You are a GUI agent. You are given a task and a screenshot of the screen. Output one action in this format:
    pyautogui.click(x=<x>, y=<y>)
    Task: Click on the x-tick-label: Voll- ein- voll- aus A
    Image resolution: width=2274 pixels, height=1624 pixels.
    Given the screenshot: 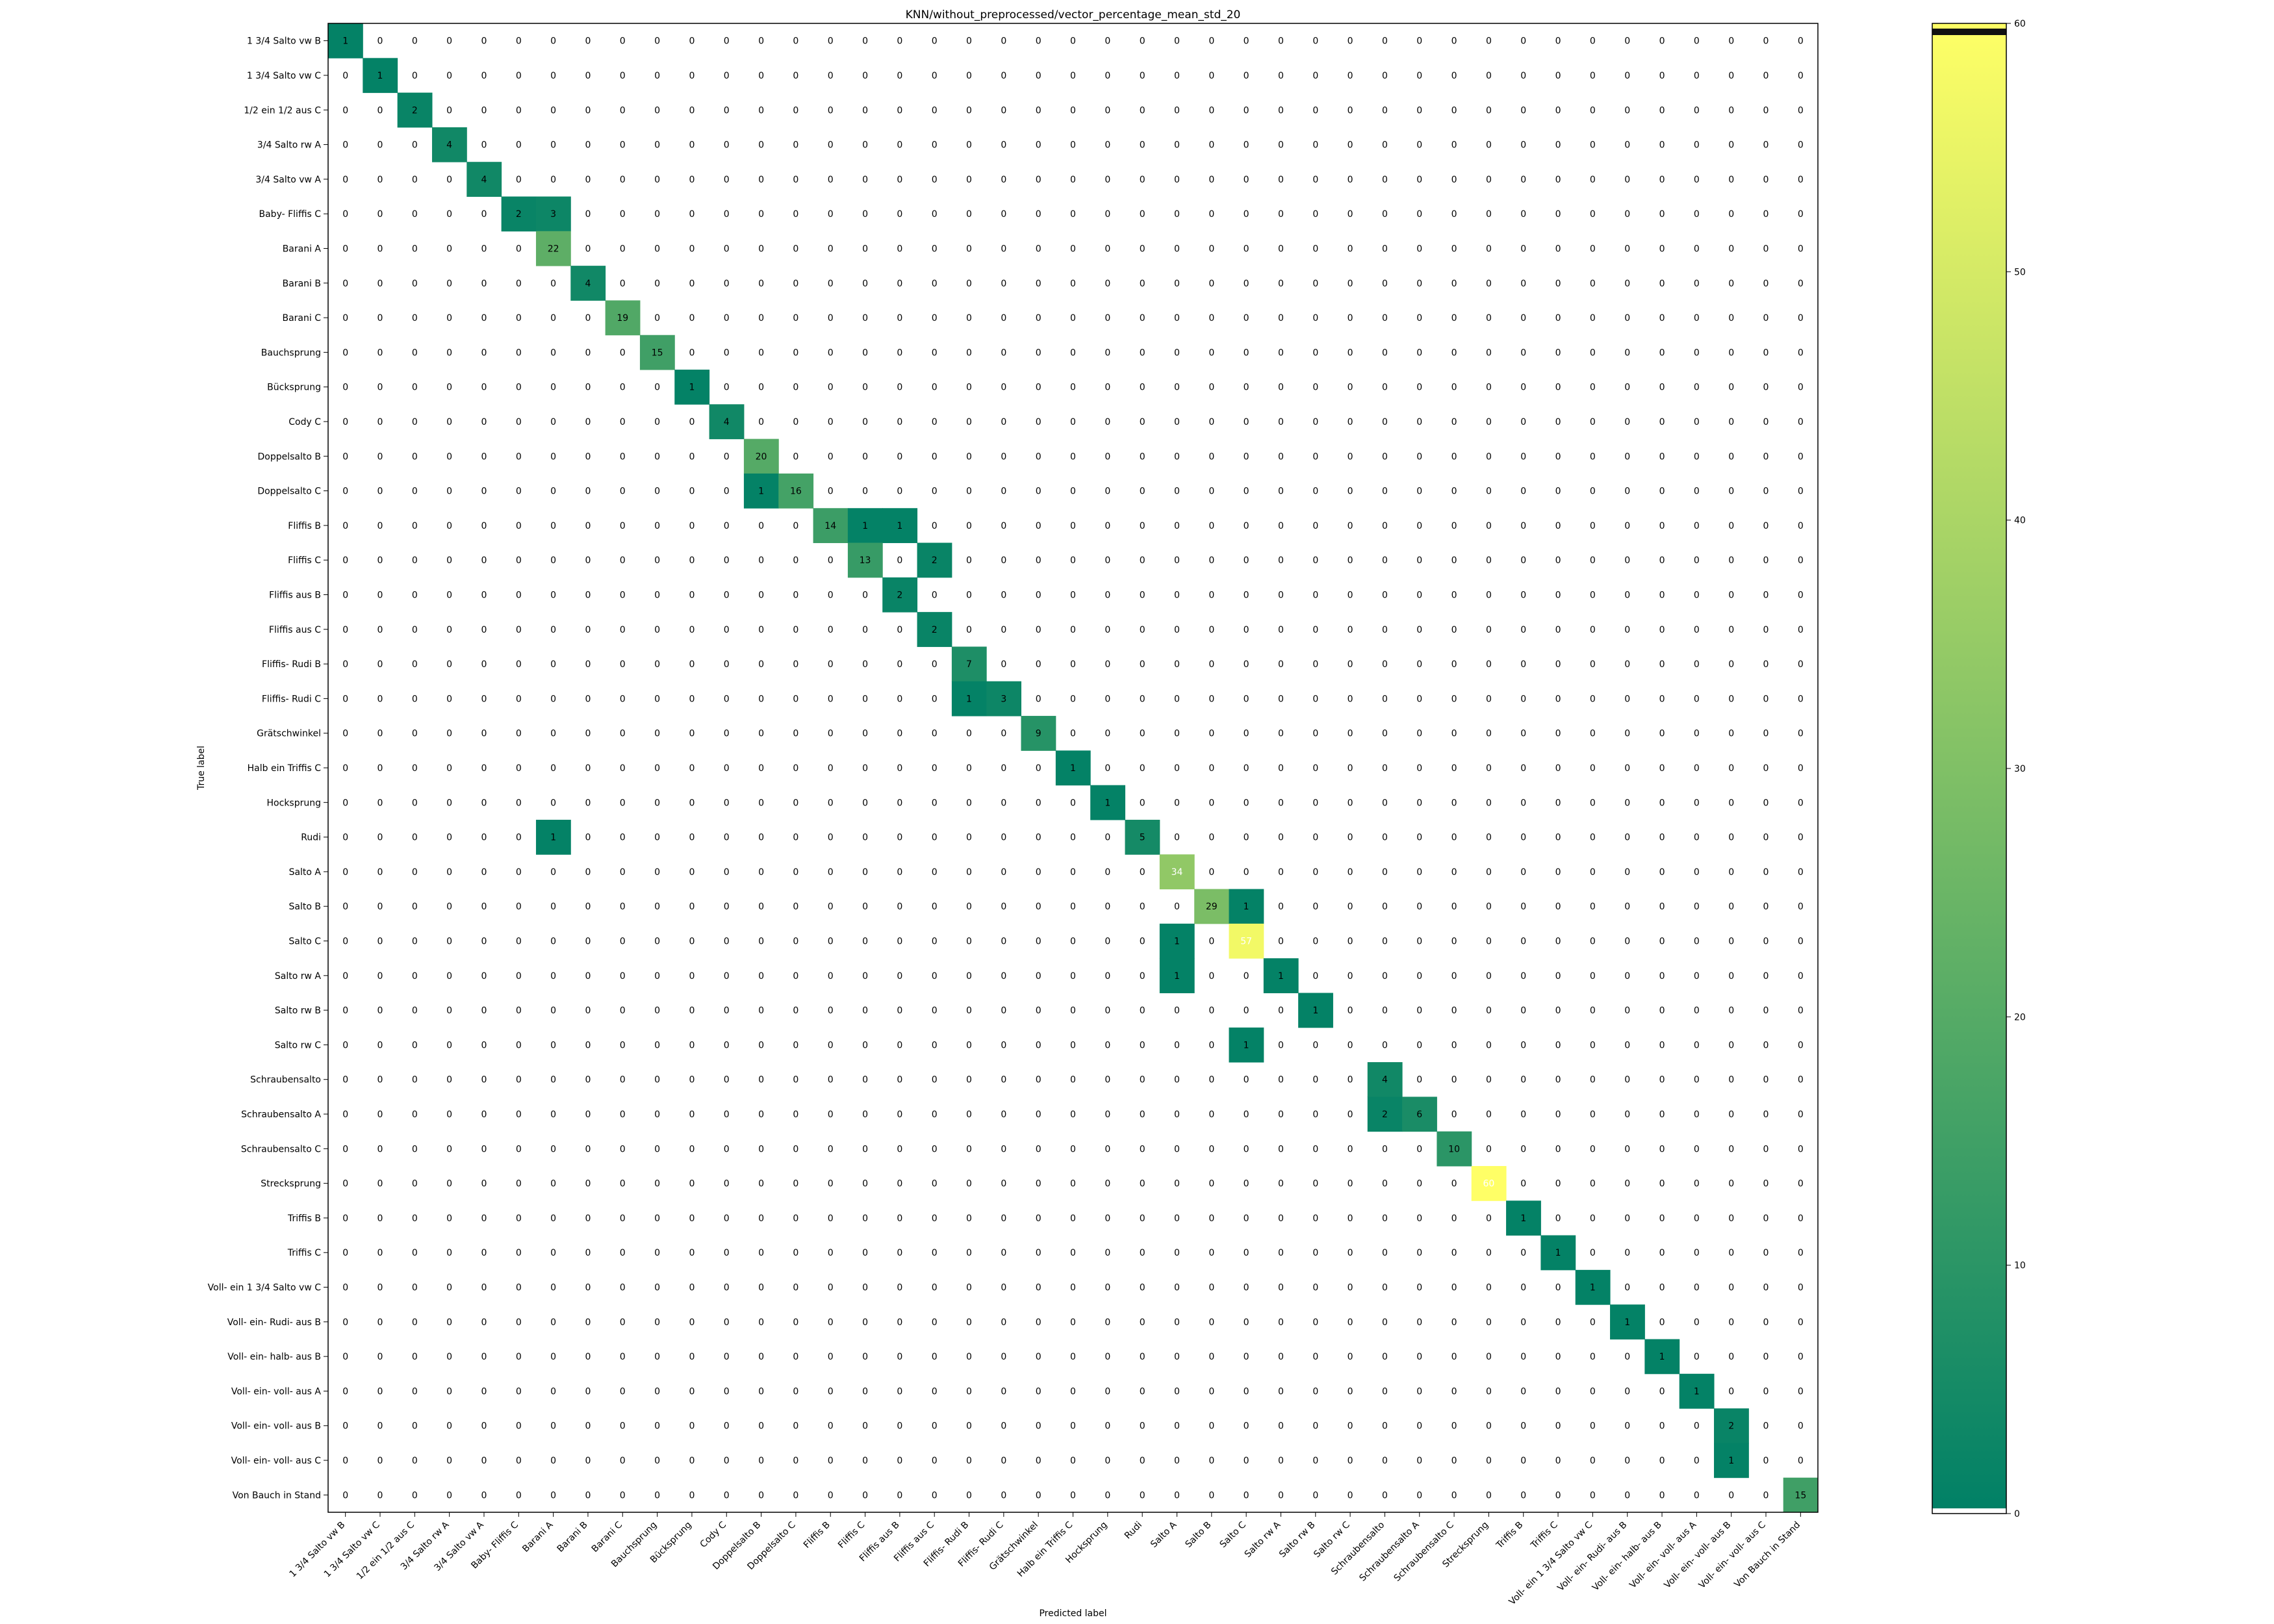 What is the action you would take?
    pyautogui.click(x=1663, y=1554)
    